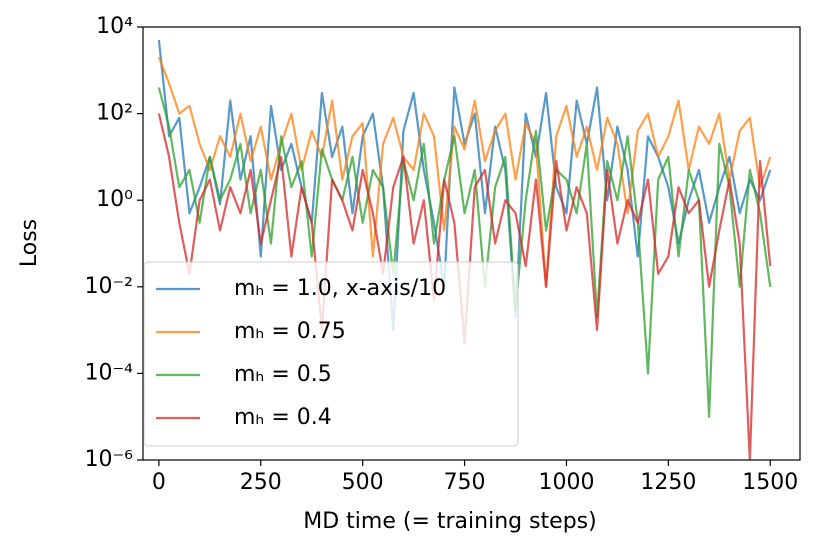  I want to click on legend-label: mₕ = 0.4, so click(283, 417).